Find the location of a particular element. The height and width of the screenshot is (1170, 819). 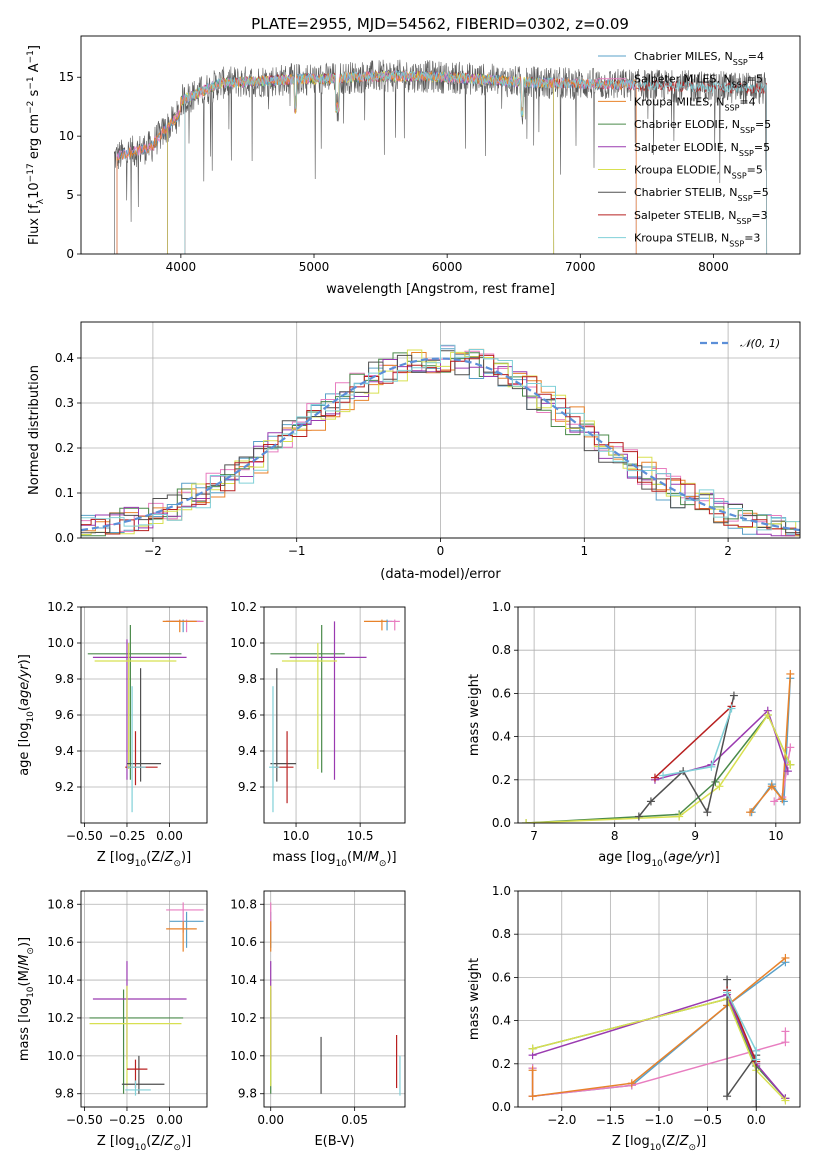

y-tick-label: 10.2 is located at coordinates (243, 1018).